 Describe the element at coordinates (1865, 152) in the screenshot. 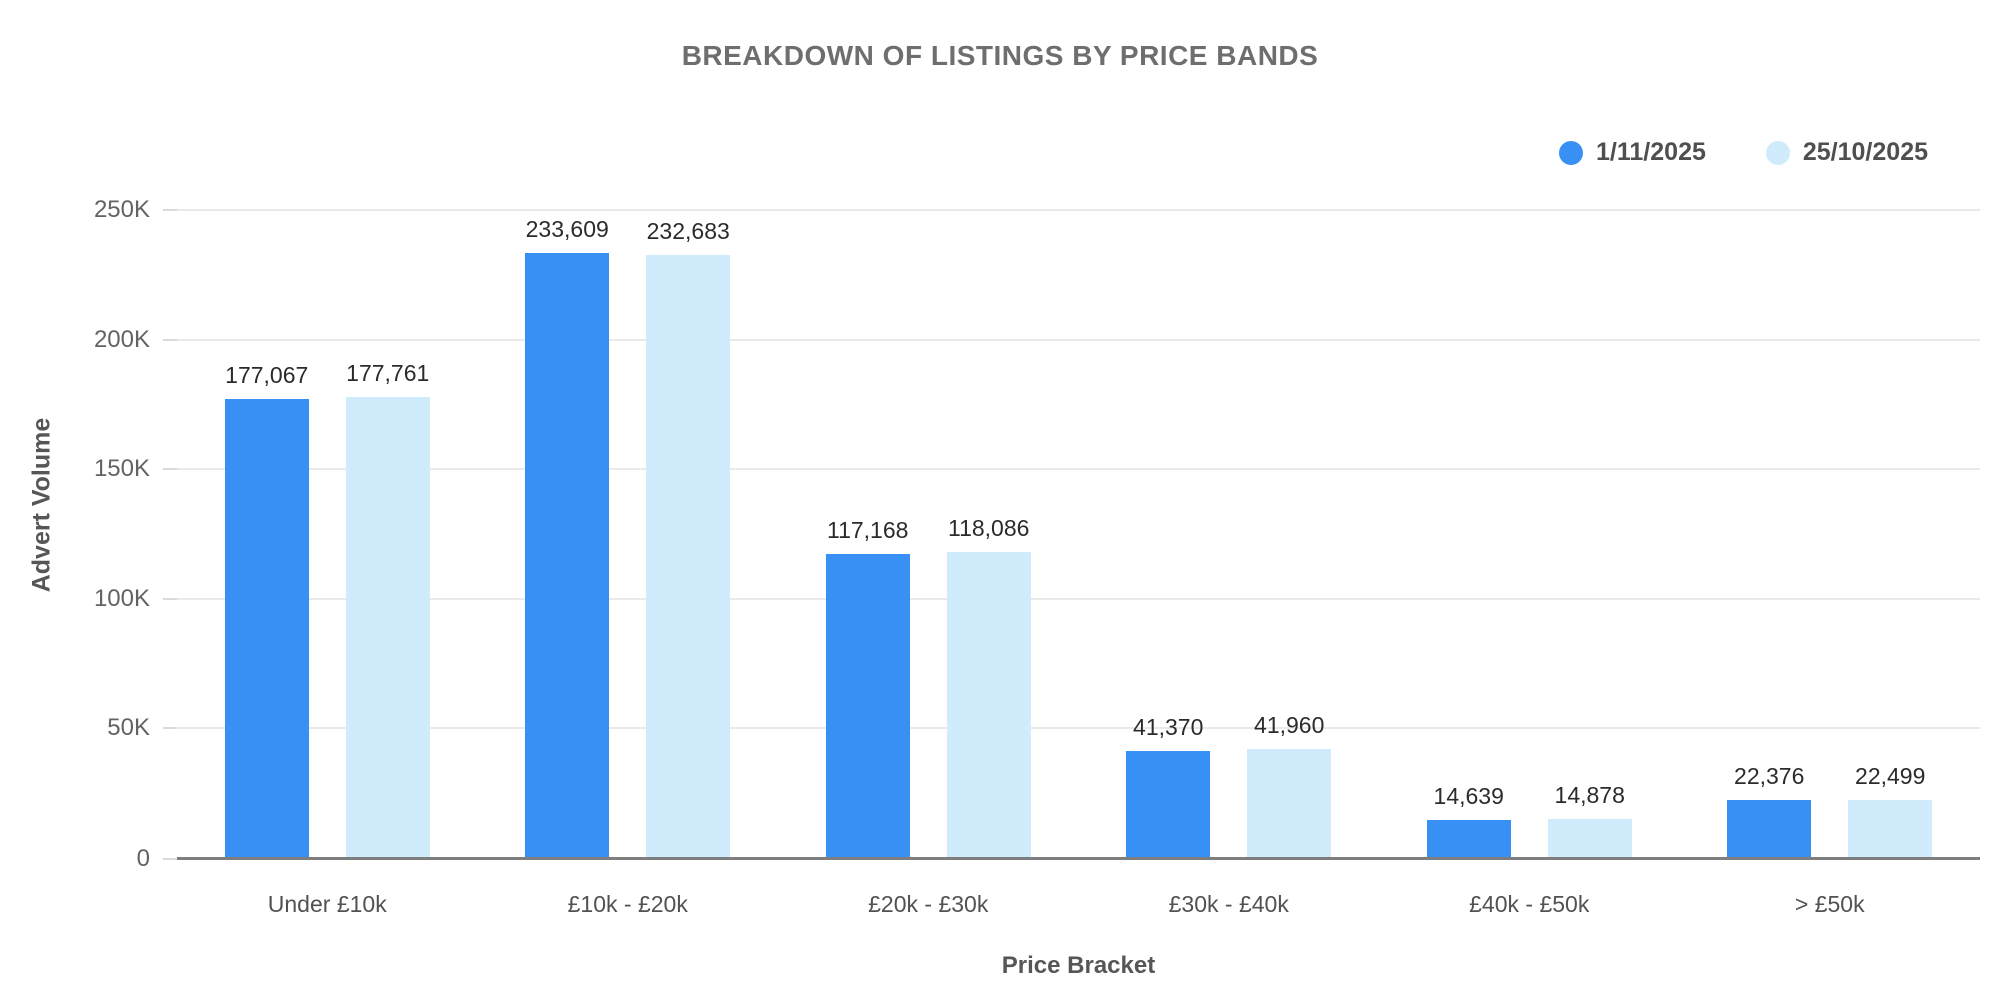

I see `legend-label-series-2: 25/10/2025` at that location.